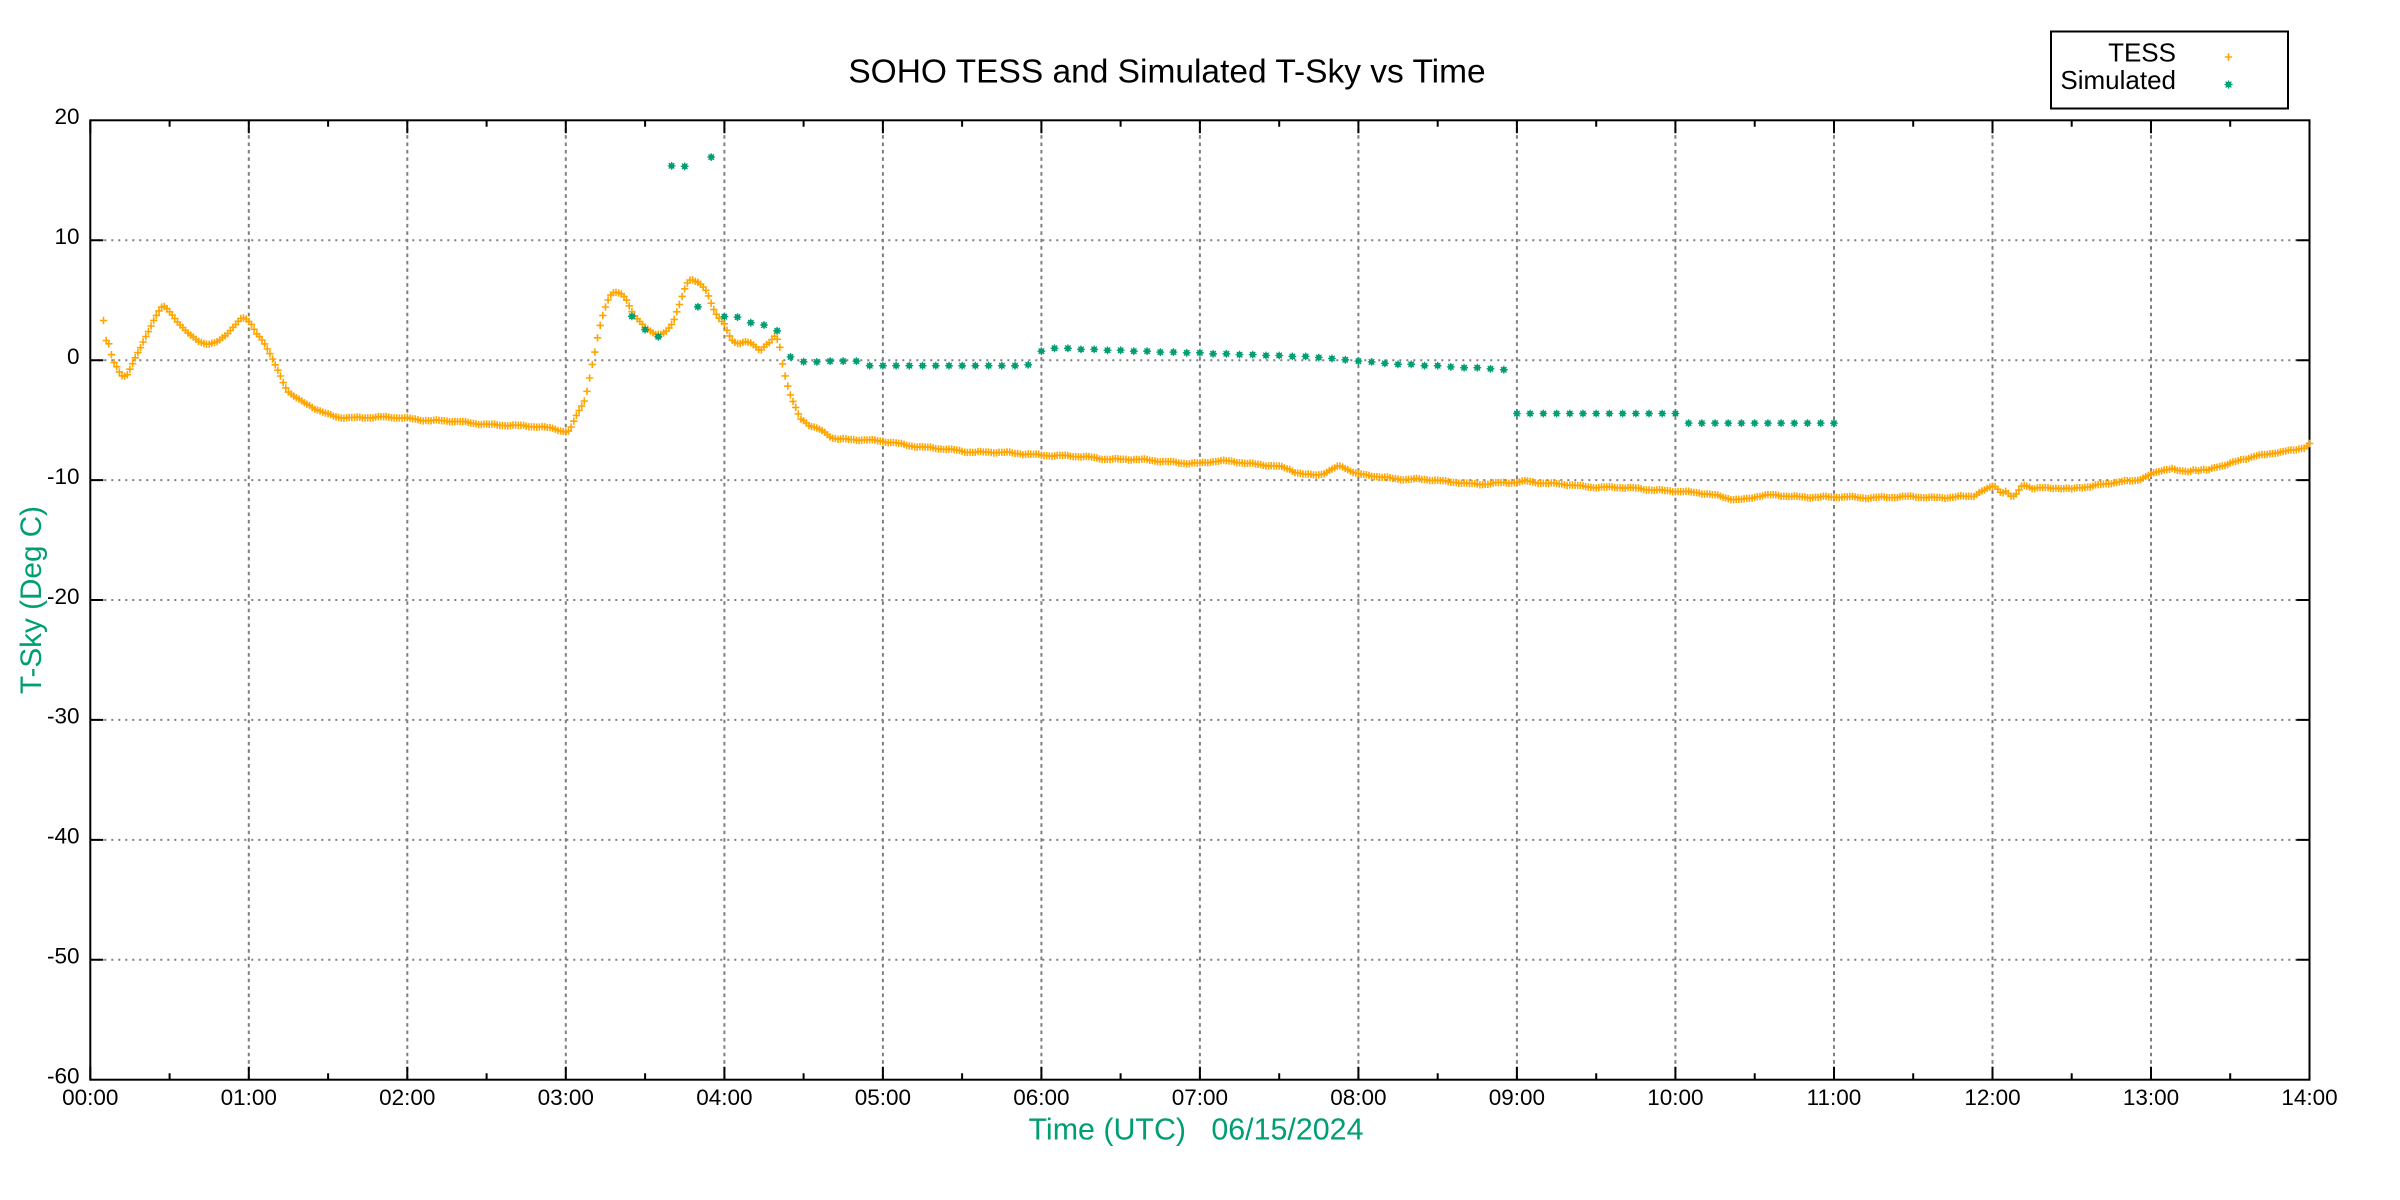 The width and height of the screenshot is (2400, 1200). What do you see at coordinates (73, 356) in the screenshot?
I see `svg-text: 0` at bounding box center [73, 356].